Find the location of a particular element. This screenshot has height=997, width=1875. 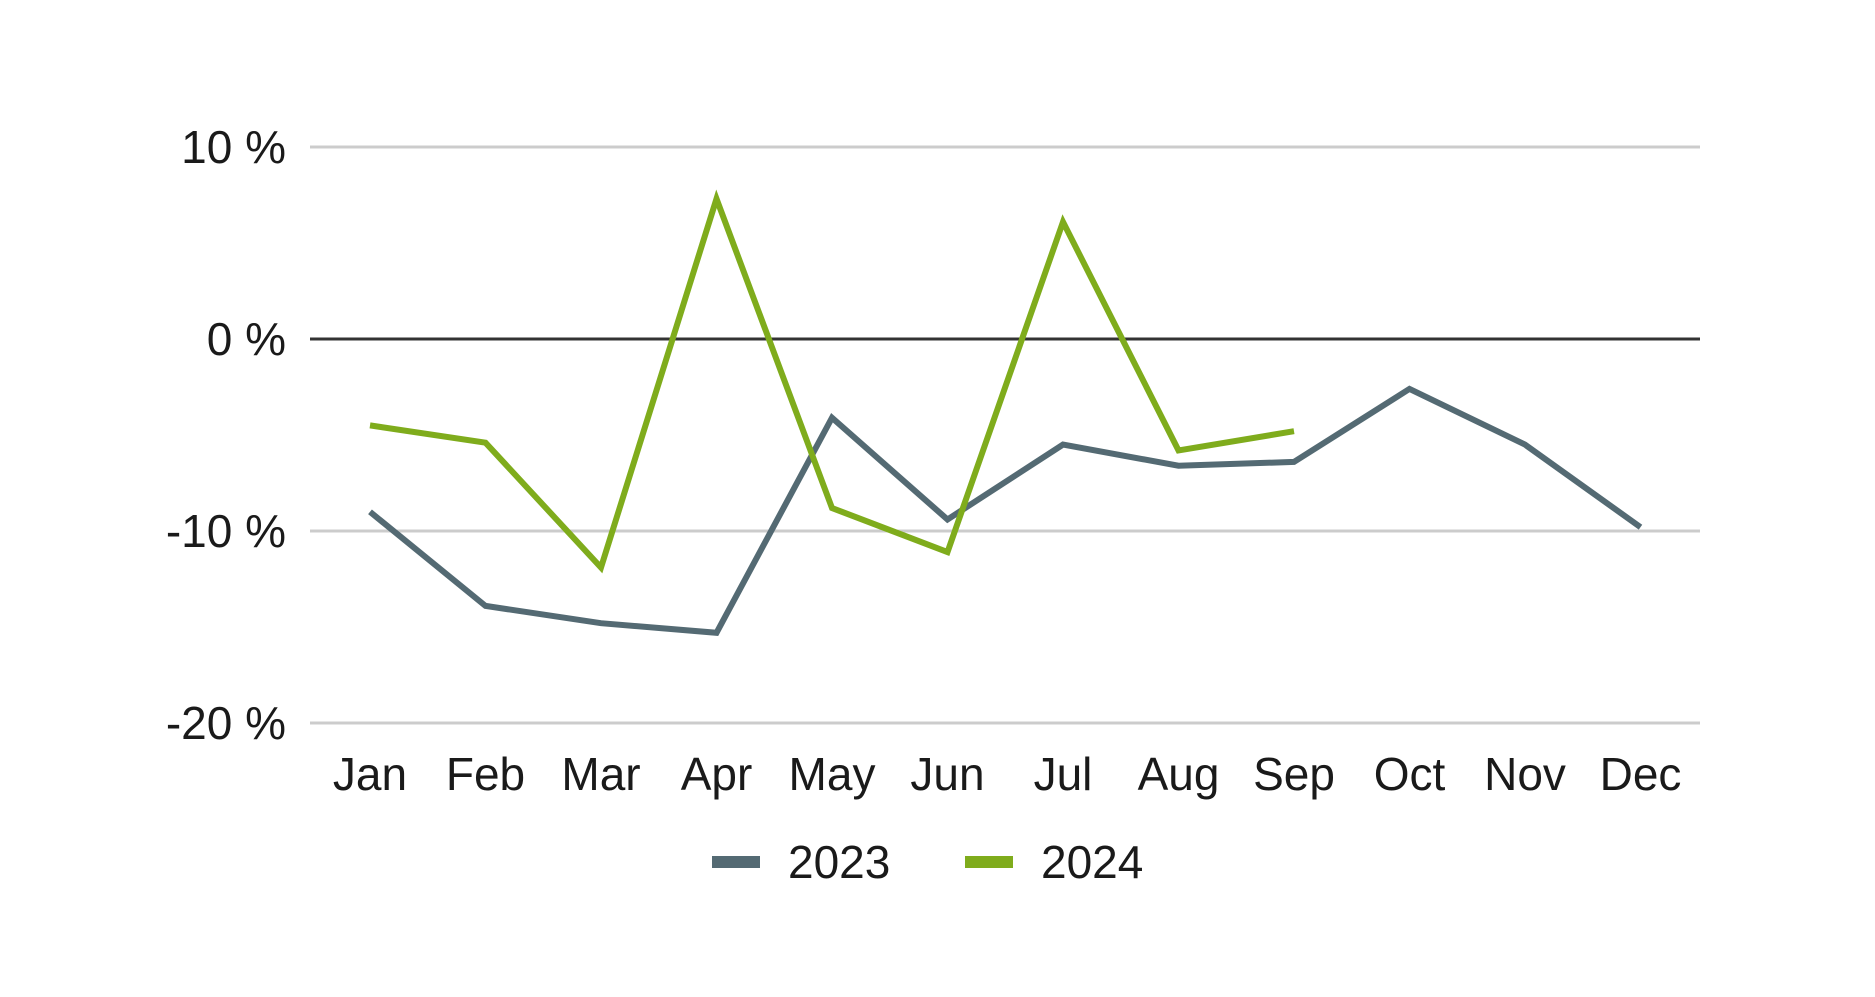

y-tick-label: -20 % is located at coordinates (226, 723).